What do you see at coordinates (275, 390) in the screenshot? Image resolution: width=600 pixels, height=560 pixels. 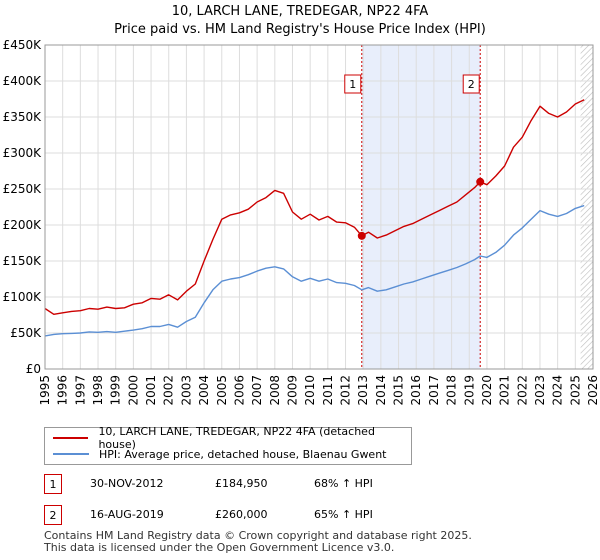 I see `x-tick-label-13: 2008` at bounding box center [275, 390].